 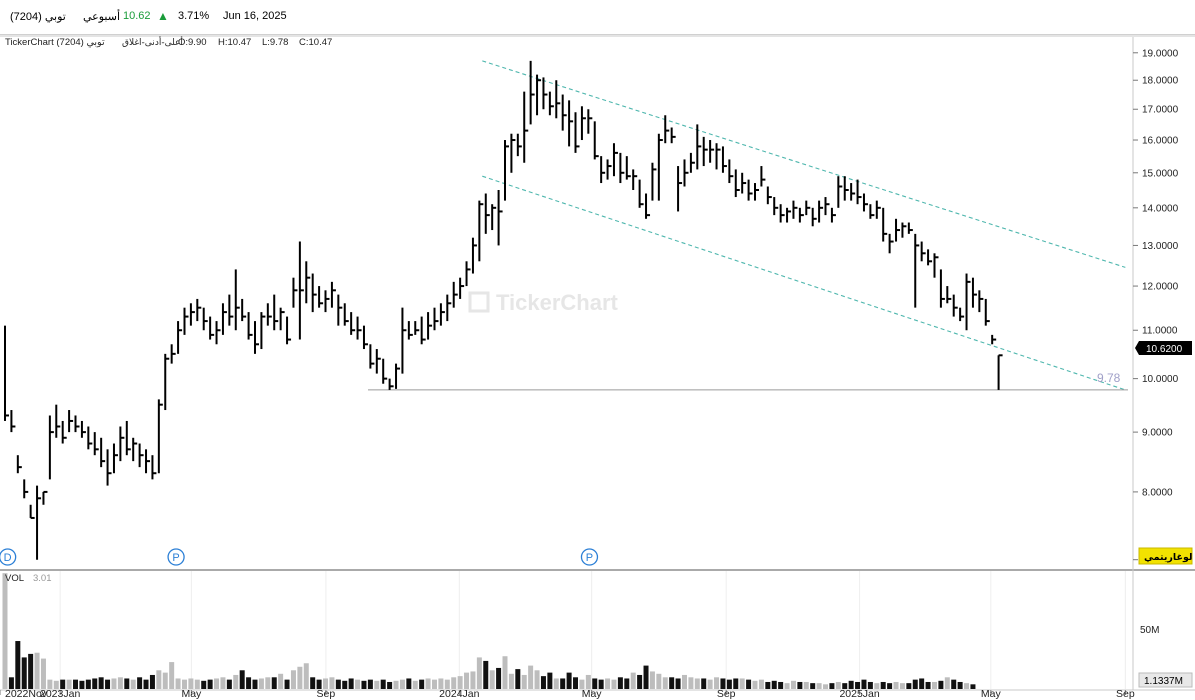 What do you see at coordinates (38, 17) in the screenshot?
I see `symbol-name: (7204) توبي` at bounding box center [38, 17].